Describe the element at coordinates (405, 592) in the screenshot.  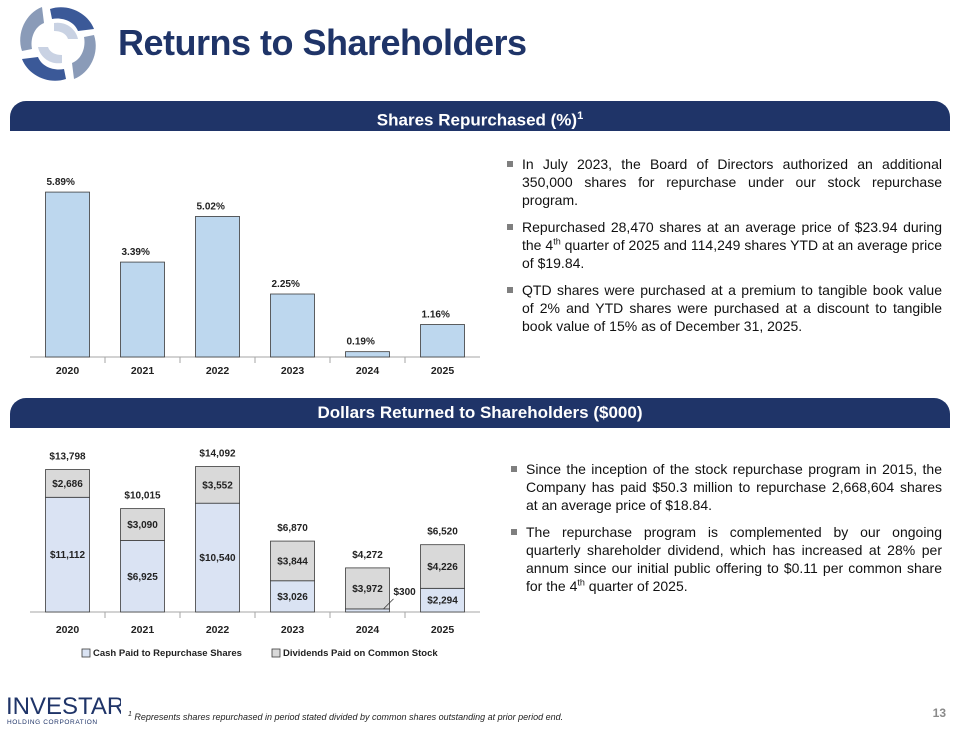
I see `cash-label-2024: $300` at that location.